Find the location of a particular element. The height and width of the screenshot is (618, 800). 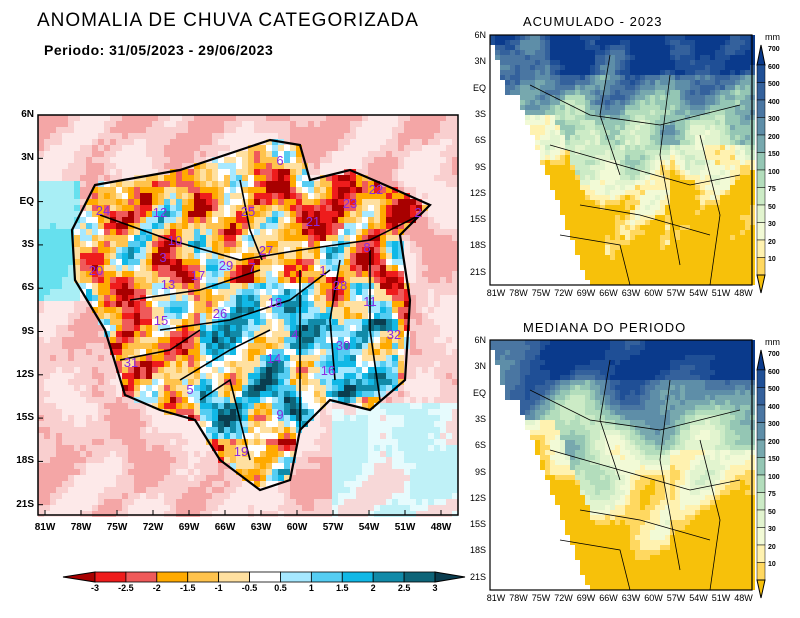

basin-label: 32 is located at coordinates (394, 334).